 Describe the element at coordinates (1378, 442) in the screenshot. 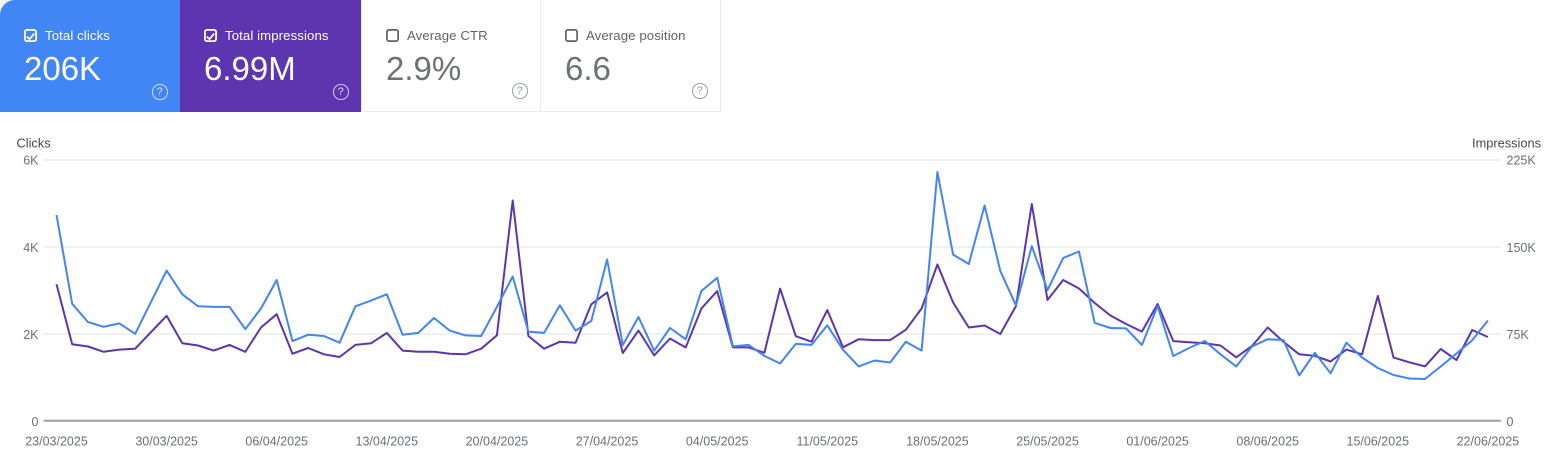

I see `svg-text: 15/06/2025` at that location.